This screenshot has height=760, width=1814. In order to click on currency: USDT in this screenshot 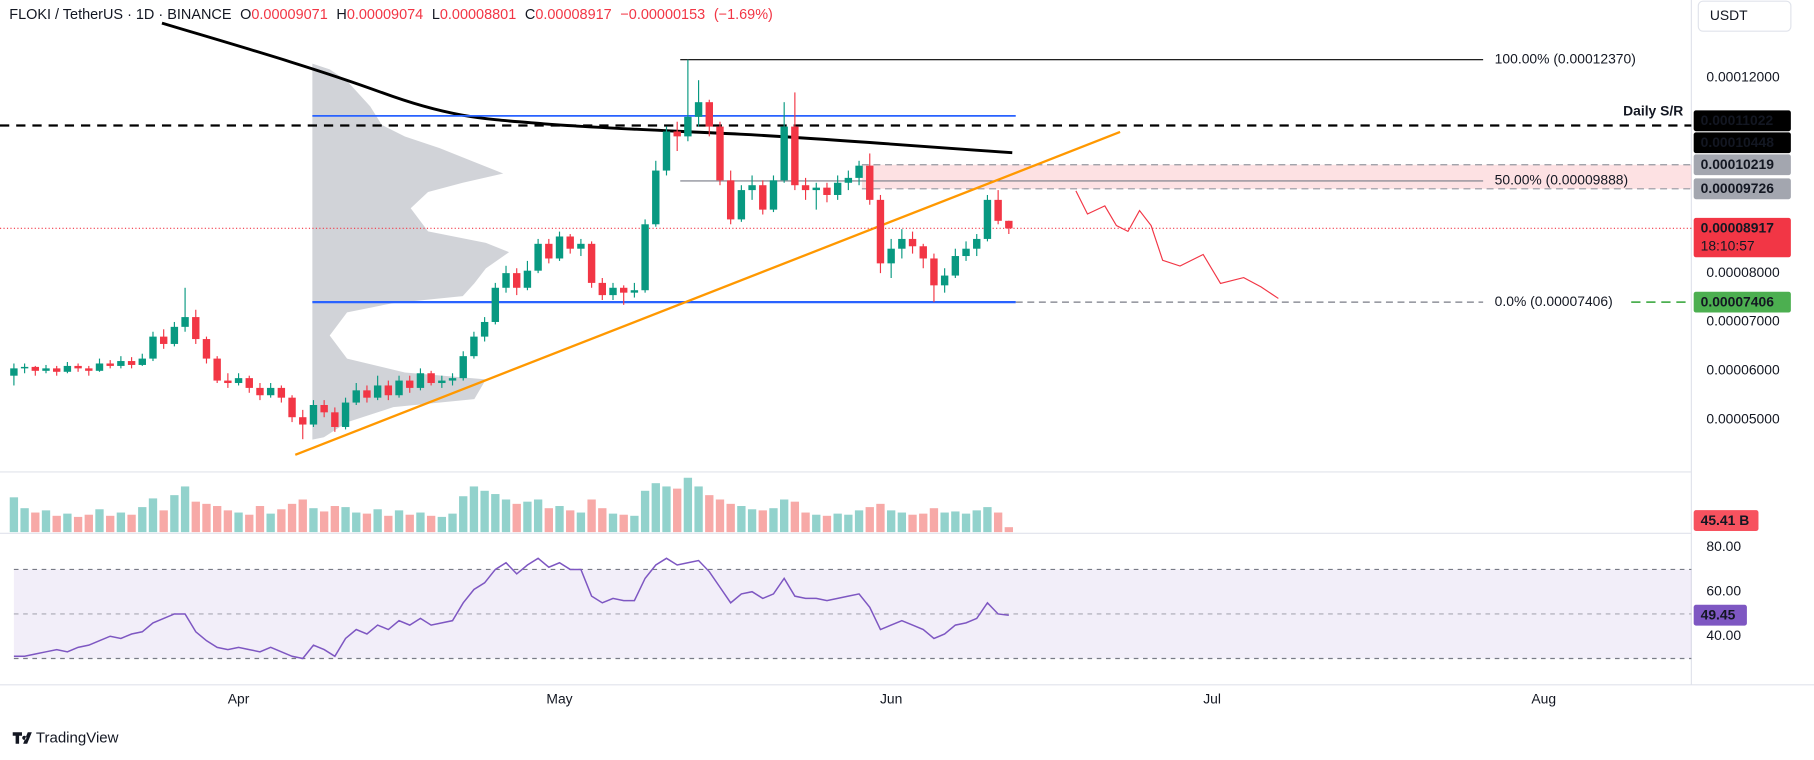, I will do `click(1729, 15)`.